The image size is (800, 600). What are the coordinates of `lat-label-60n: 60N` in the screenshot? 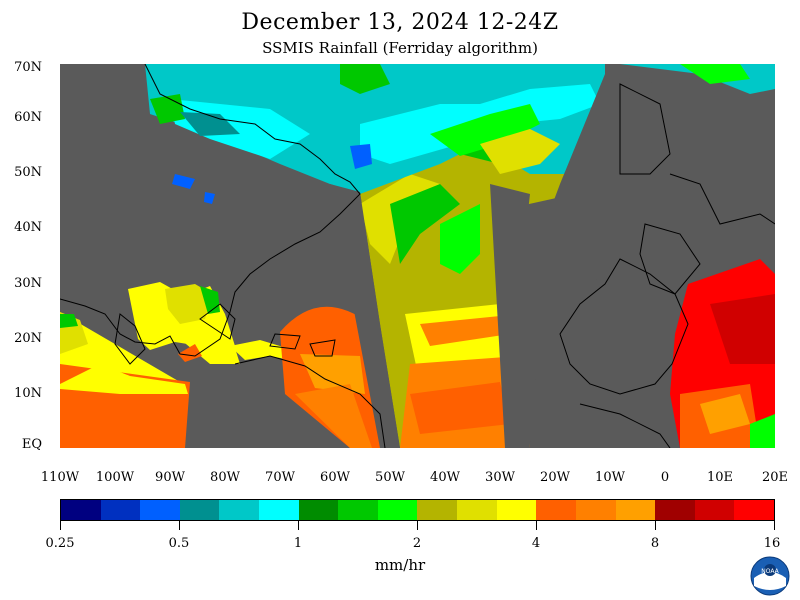 It's located at (28, 117).